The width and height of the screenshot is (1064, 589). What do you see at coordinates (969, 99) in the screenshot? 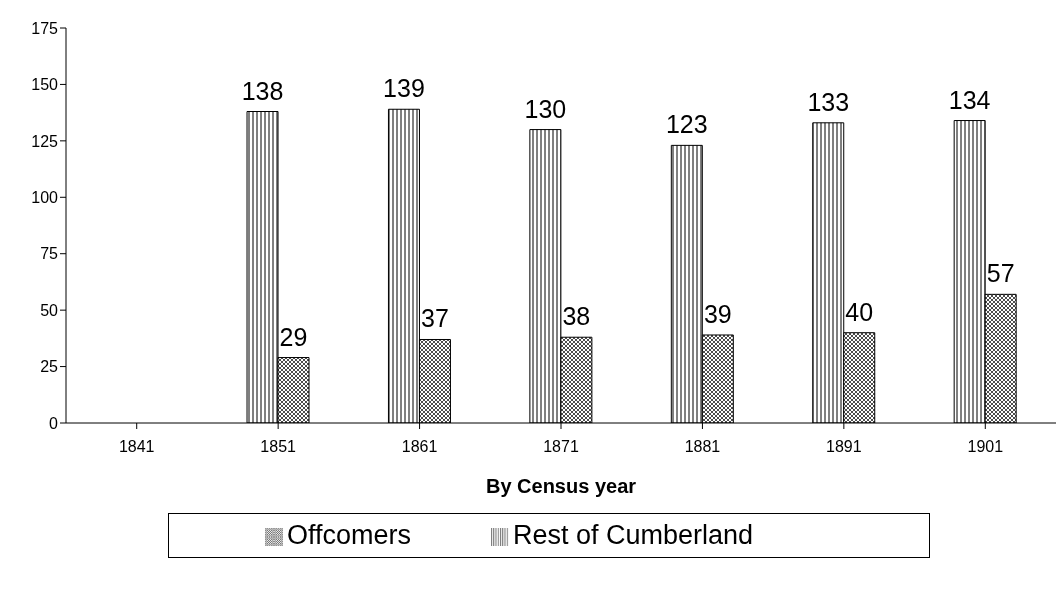
I see `data-label: 134` at bounding box center [969, 99].